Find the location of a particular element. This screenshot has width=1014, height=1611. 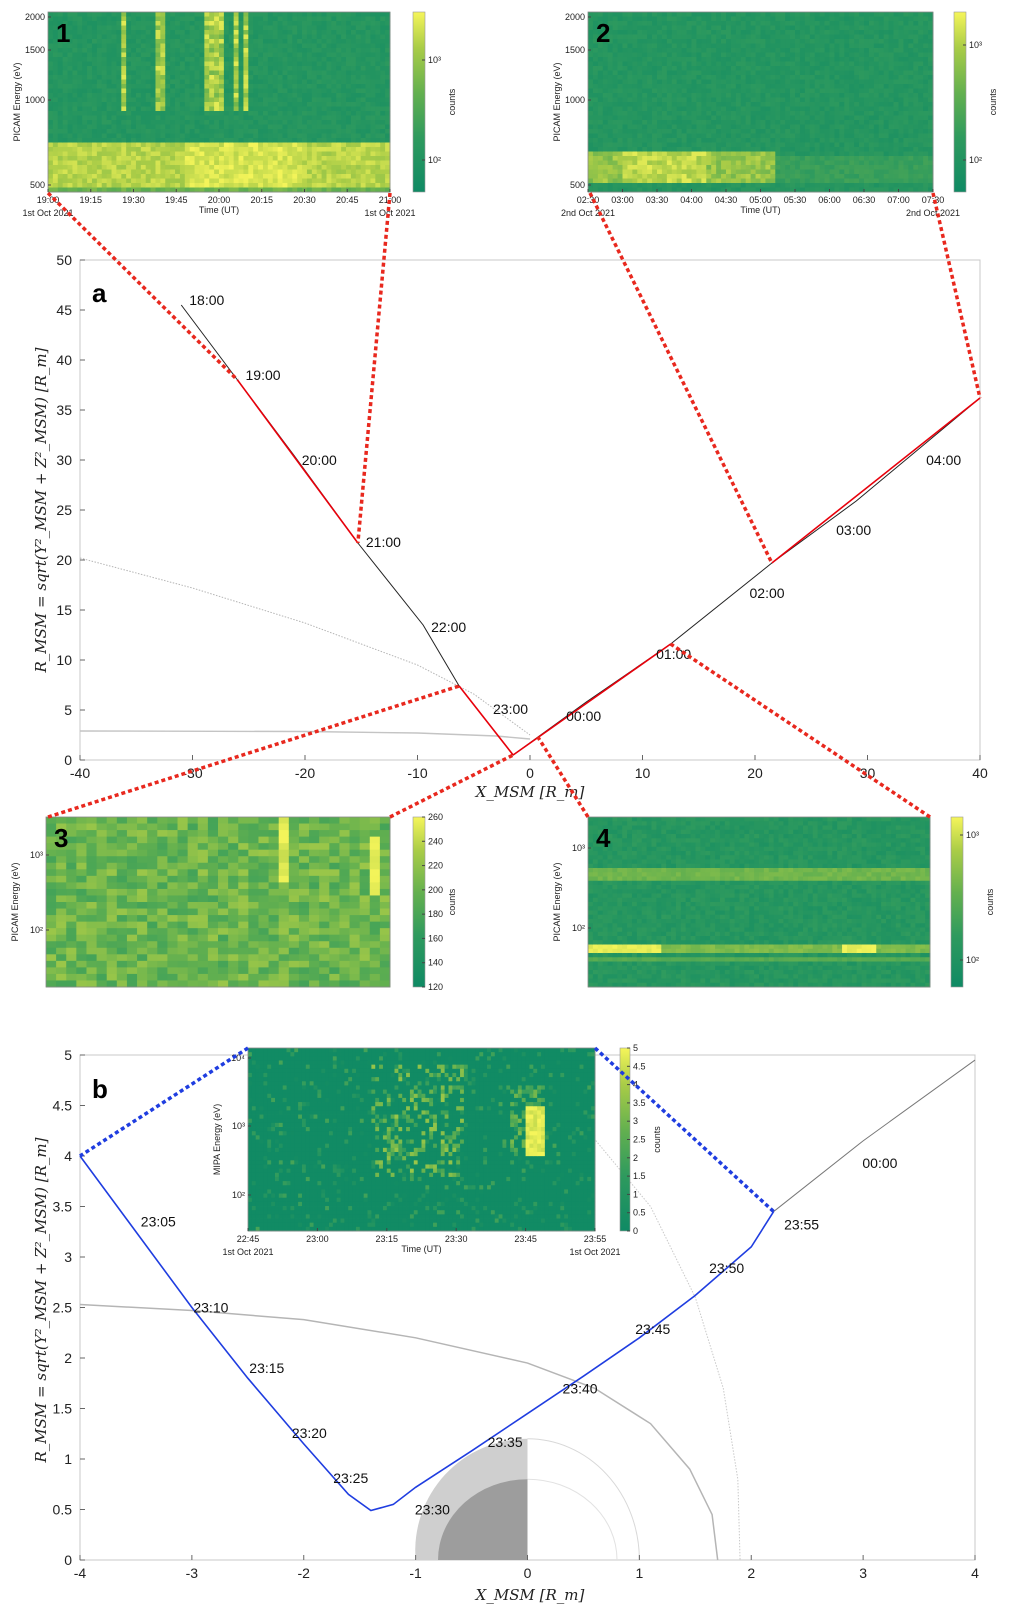

y-tick-label: 50 is located at coordinates (64, 260).